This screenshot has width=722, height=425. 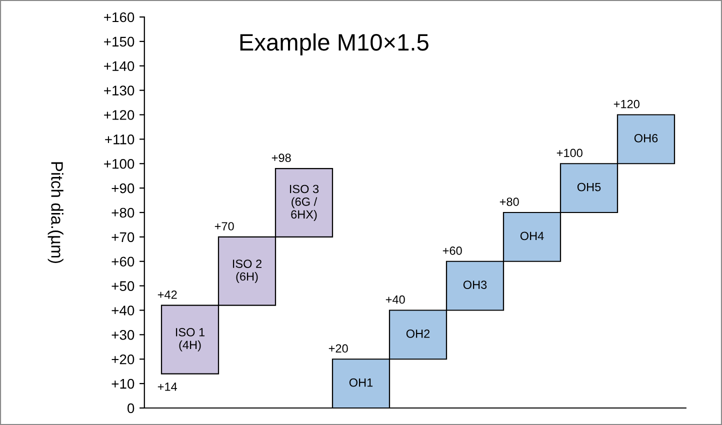 What do you see at coordinates (168, 386) in the screenshot?
I see `annotation: +14` at bounding box center [168, 386].